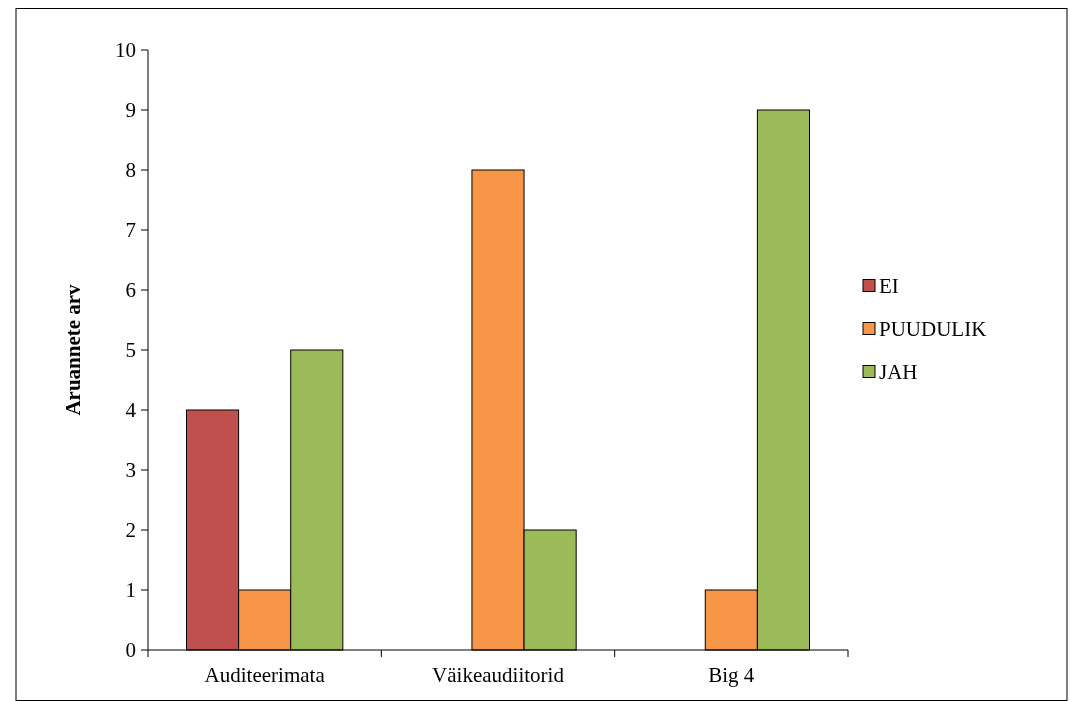 The height and width of the screenshot is (701, 1070). I want to click on y-tick-label: 3, so click(130, 470).